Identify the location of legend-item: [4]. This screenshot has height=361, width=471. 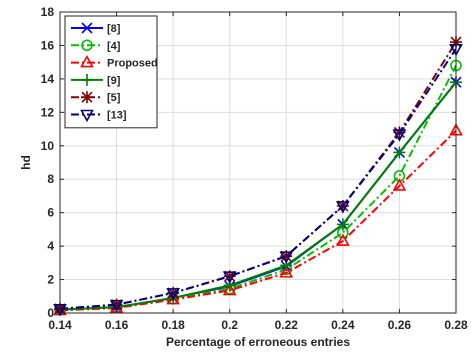
(96, 45).